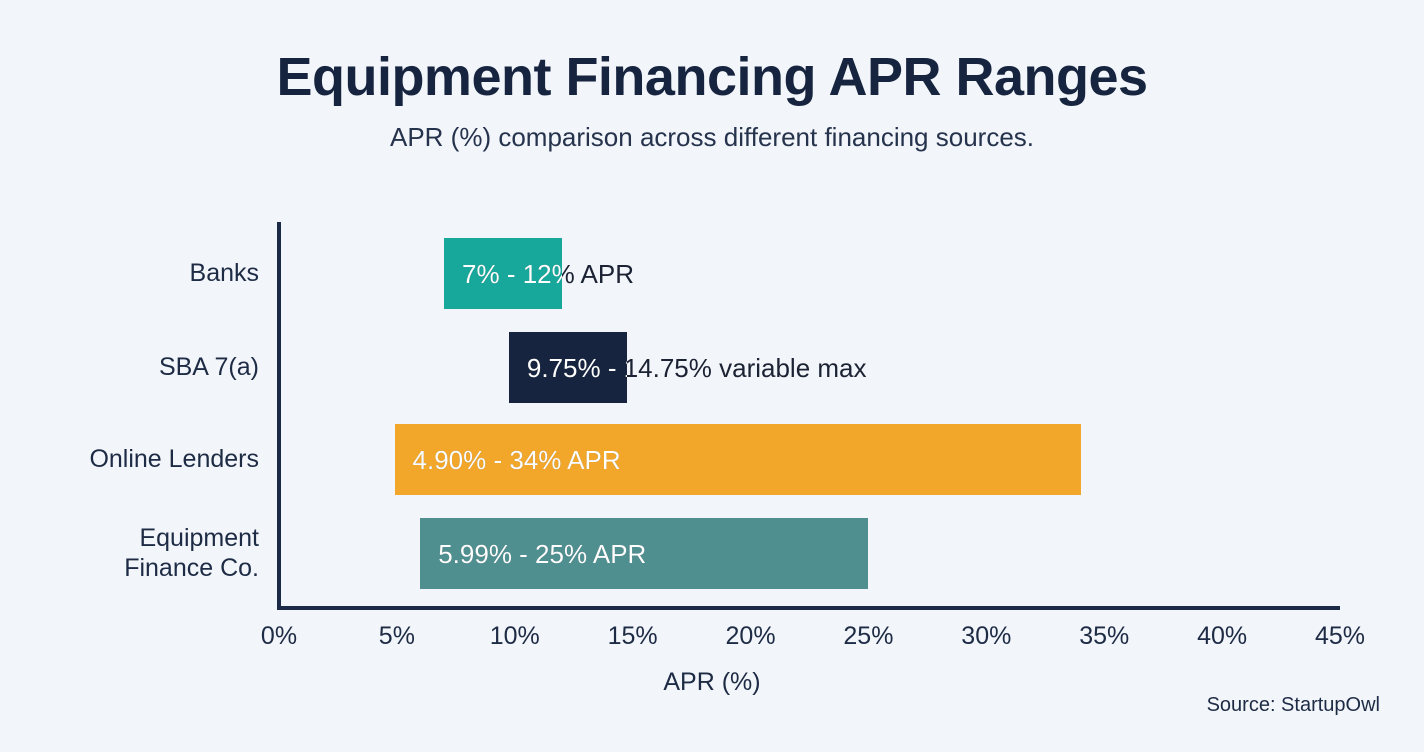  I want to click on bar-label-clip-3: 4.90% - 34% APR, so click(738, 459).